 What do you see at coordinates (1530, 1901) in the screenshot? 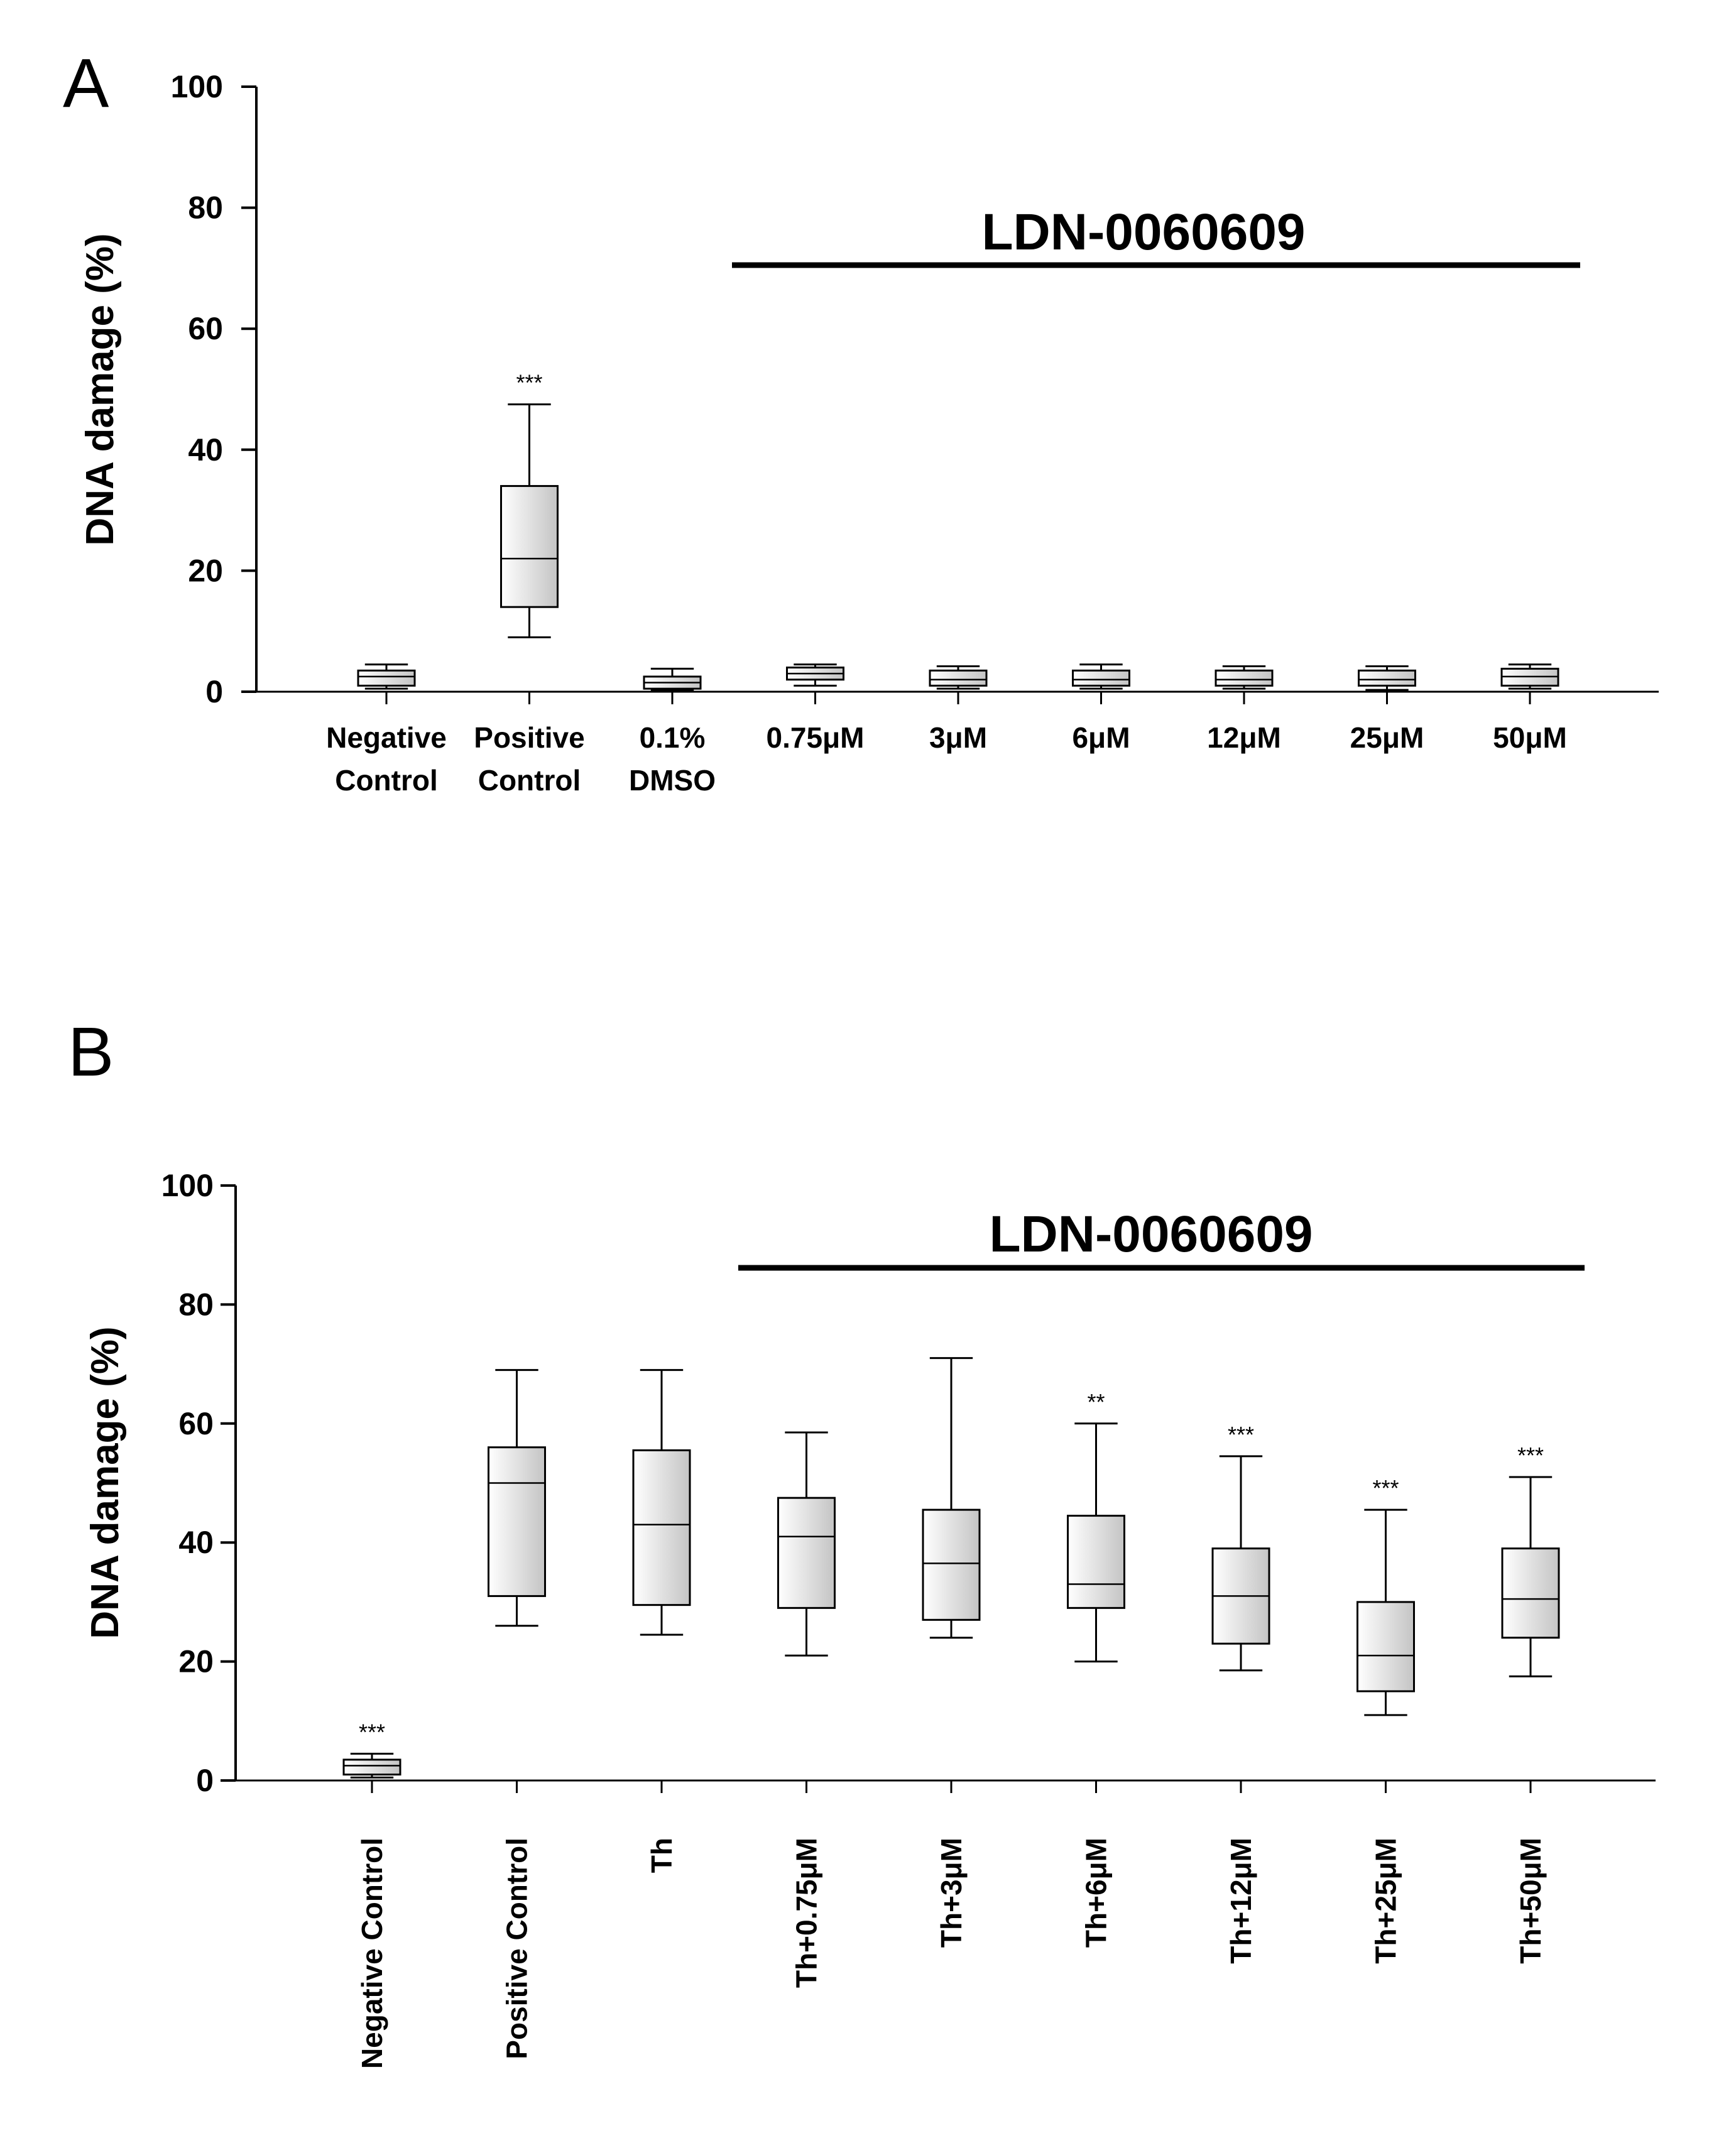
I see `category-label: Th+50μM` at bounding box center [1530, 1901].